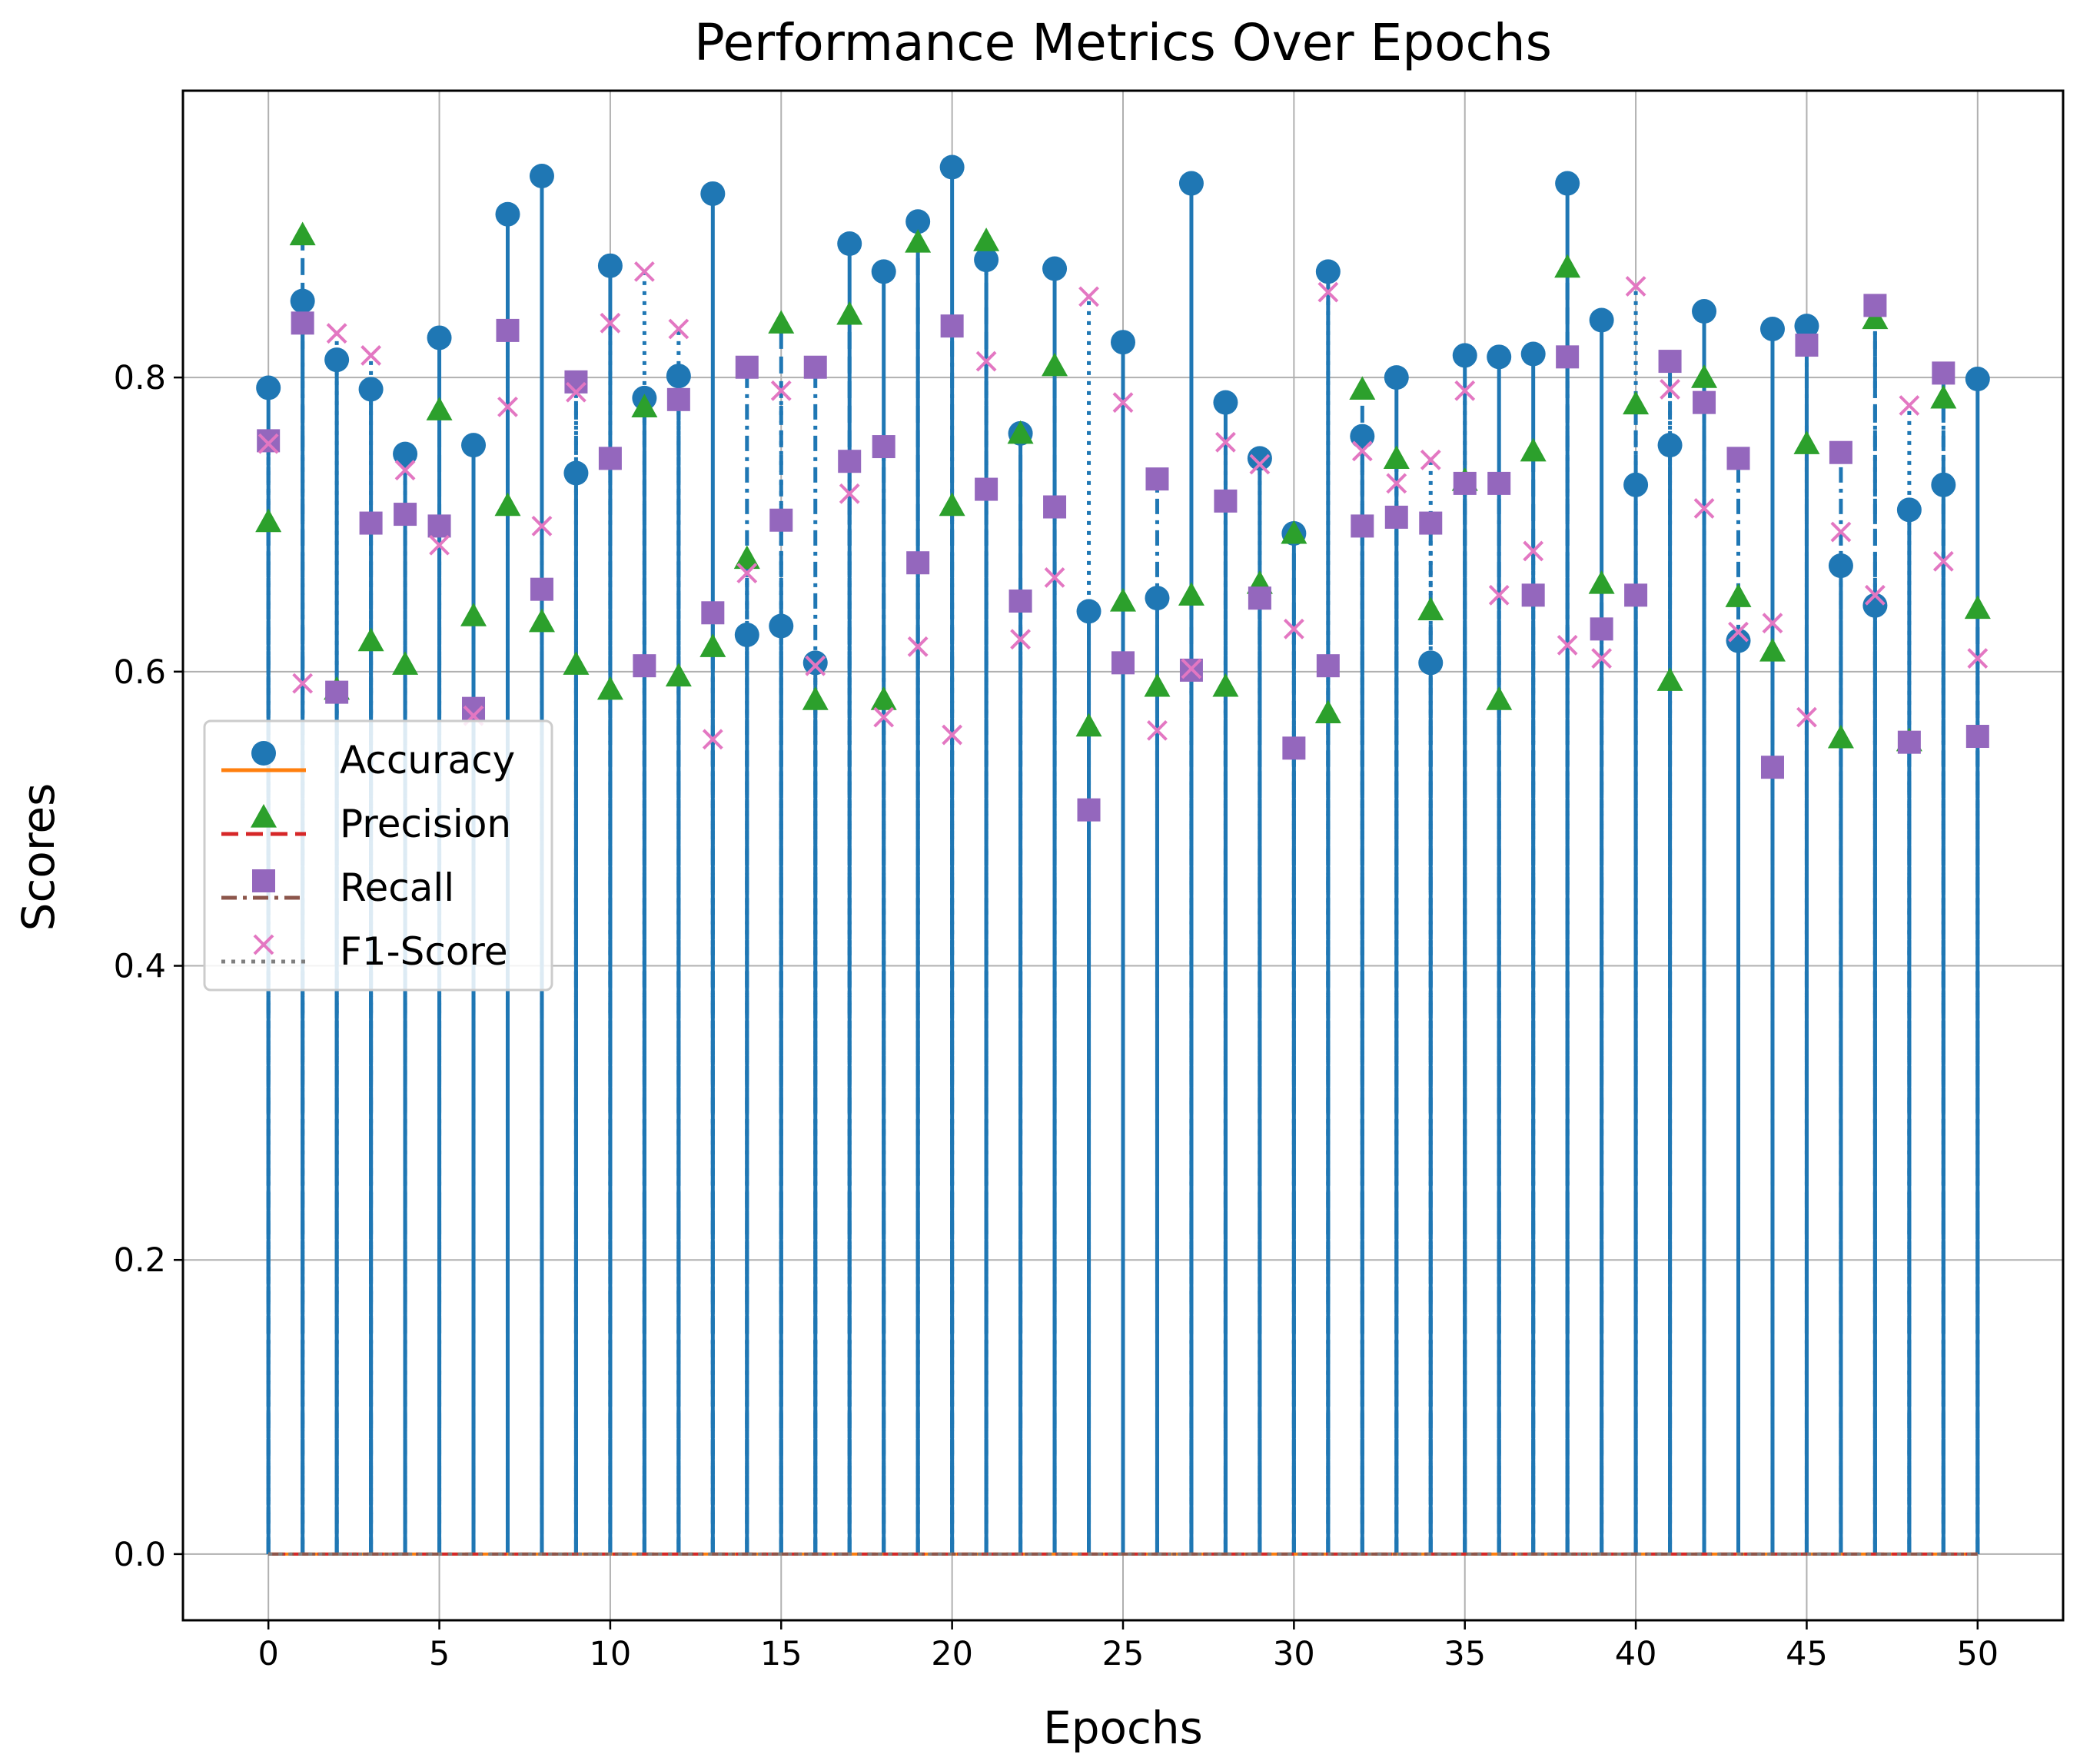 The image size is (2080, 1764). I want to click on legend-box, so click(378, 856).